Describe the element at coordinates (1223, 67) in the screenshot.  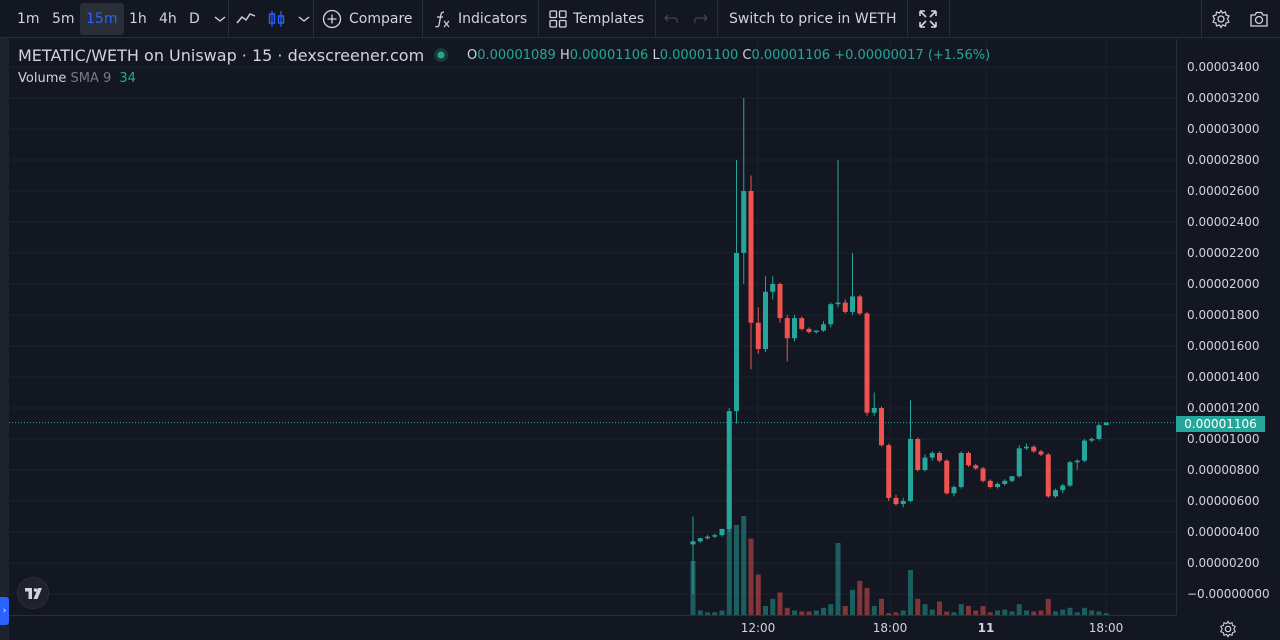
I see `price-tick-label: 0.00003400` at that location.